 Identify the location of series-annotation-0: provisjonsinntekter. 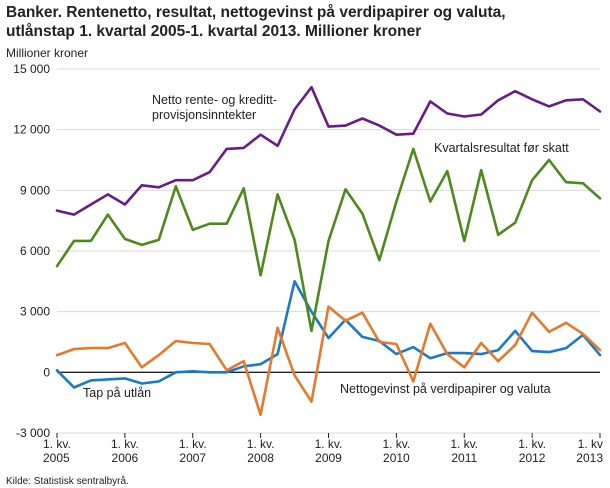
(204, 115).